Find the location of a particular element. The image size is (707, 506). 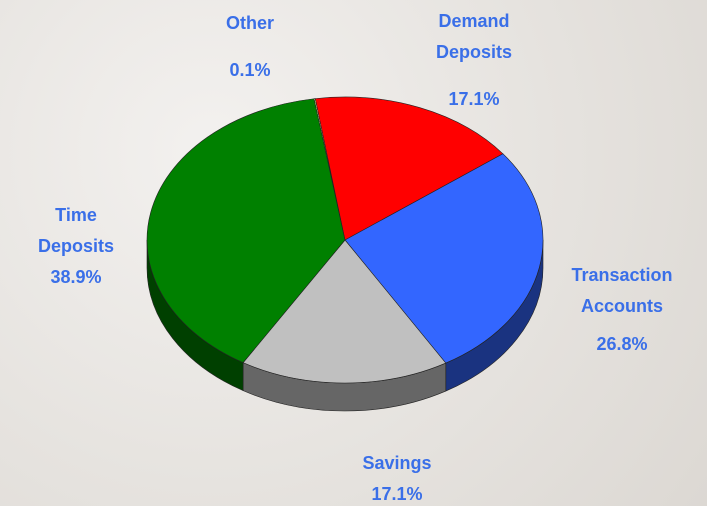

slice-label: Other is located at coordinates (249, 23).